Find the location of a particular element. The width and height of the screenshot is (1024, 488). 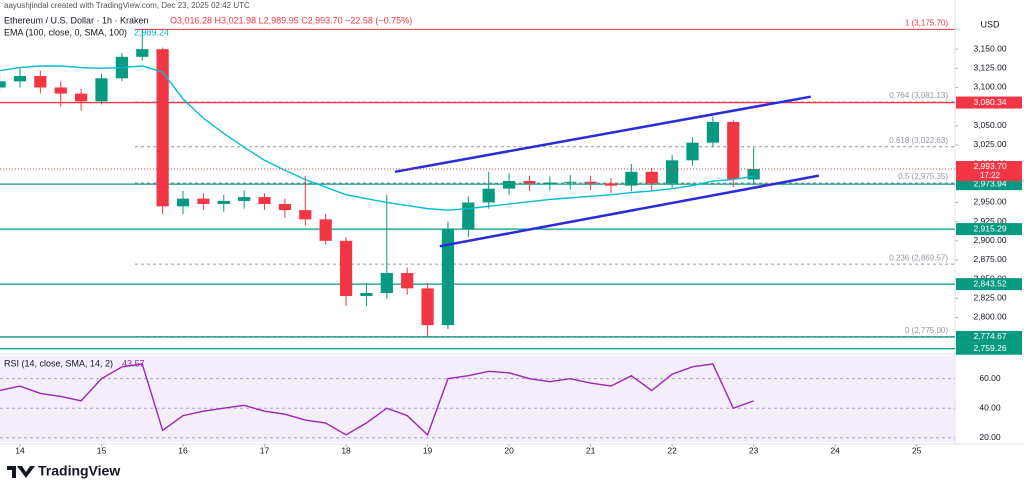

x-tick-label: 18 is located at coordinates (346, 450).